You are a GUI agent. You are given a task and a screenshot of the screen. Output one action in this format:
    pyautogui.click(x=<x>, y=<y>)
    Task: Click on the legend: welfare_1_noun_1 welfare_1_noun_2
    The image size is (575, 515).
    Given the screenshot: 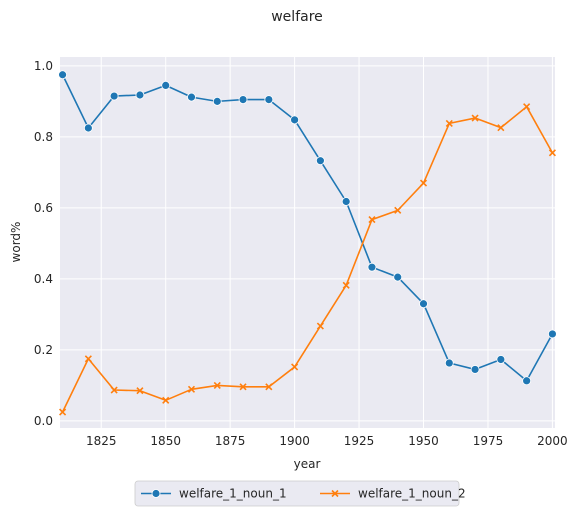 What is the action you would take?
    pyautogui.click(x=300, y=493)
    